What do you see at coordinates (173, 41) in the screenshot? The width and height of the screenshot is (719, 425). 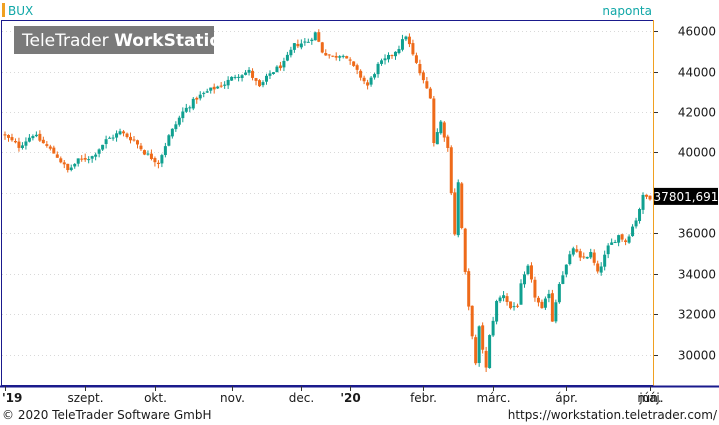 I see `watermark-brand-bold: WorkStation` at bounding box center [173, 41].